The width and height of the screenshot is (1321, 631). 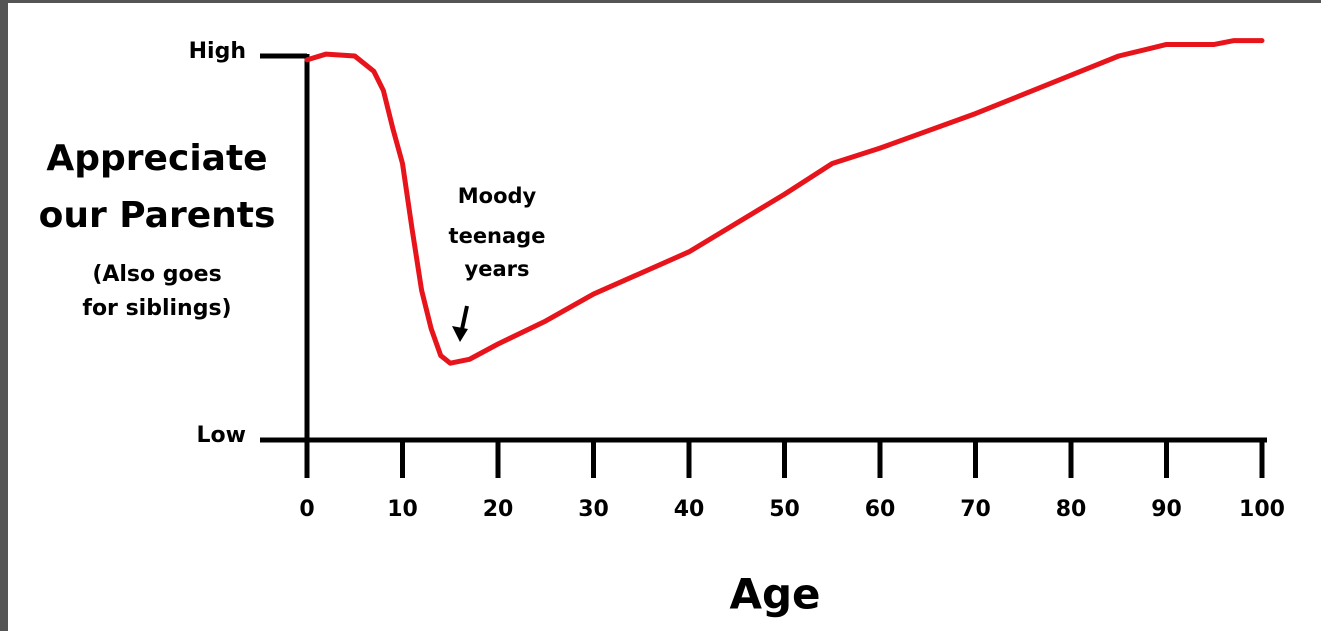 What do you see at coordinates (689, 509) in the screenshot?
I see `x-tick-label: 40` at bounding box center [689, 509].